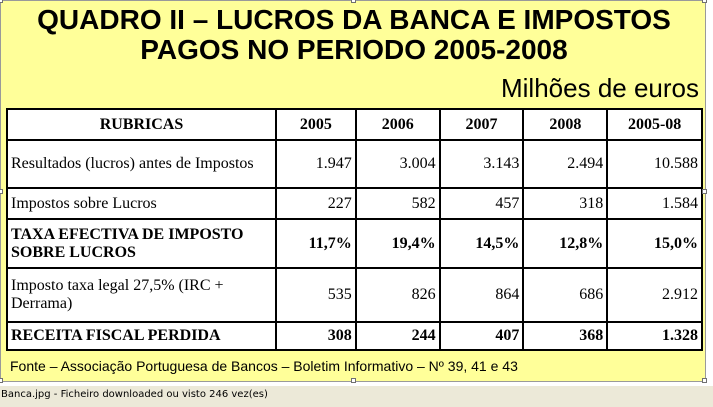  Describe the element at coordinates (482, 125) in the screenshot. I see `header-2007: 2007` at that location.